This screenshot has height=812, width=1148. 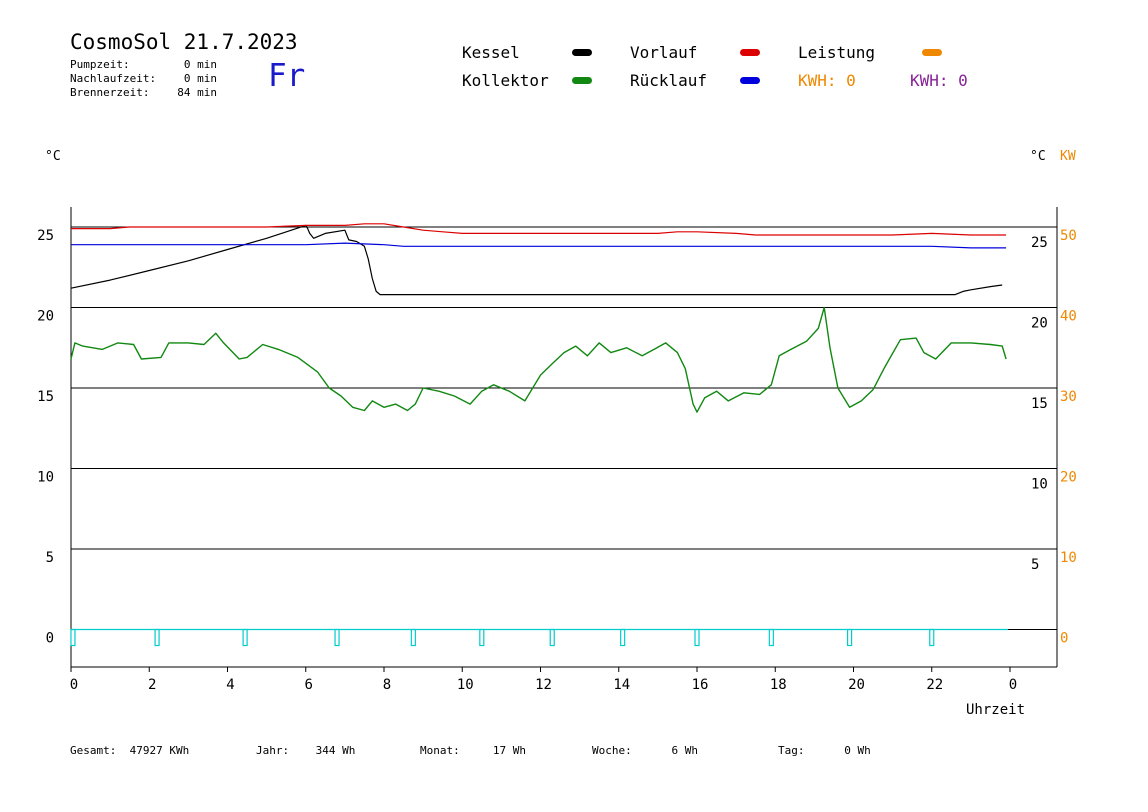 What do you see at coordinates (287, 76) in the screenshot?
I see `weekday-label: Fr` at bounding box center [287, 76].